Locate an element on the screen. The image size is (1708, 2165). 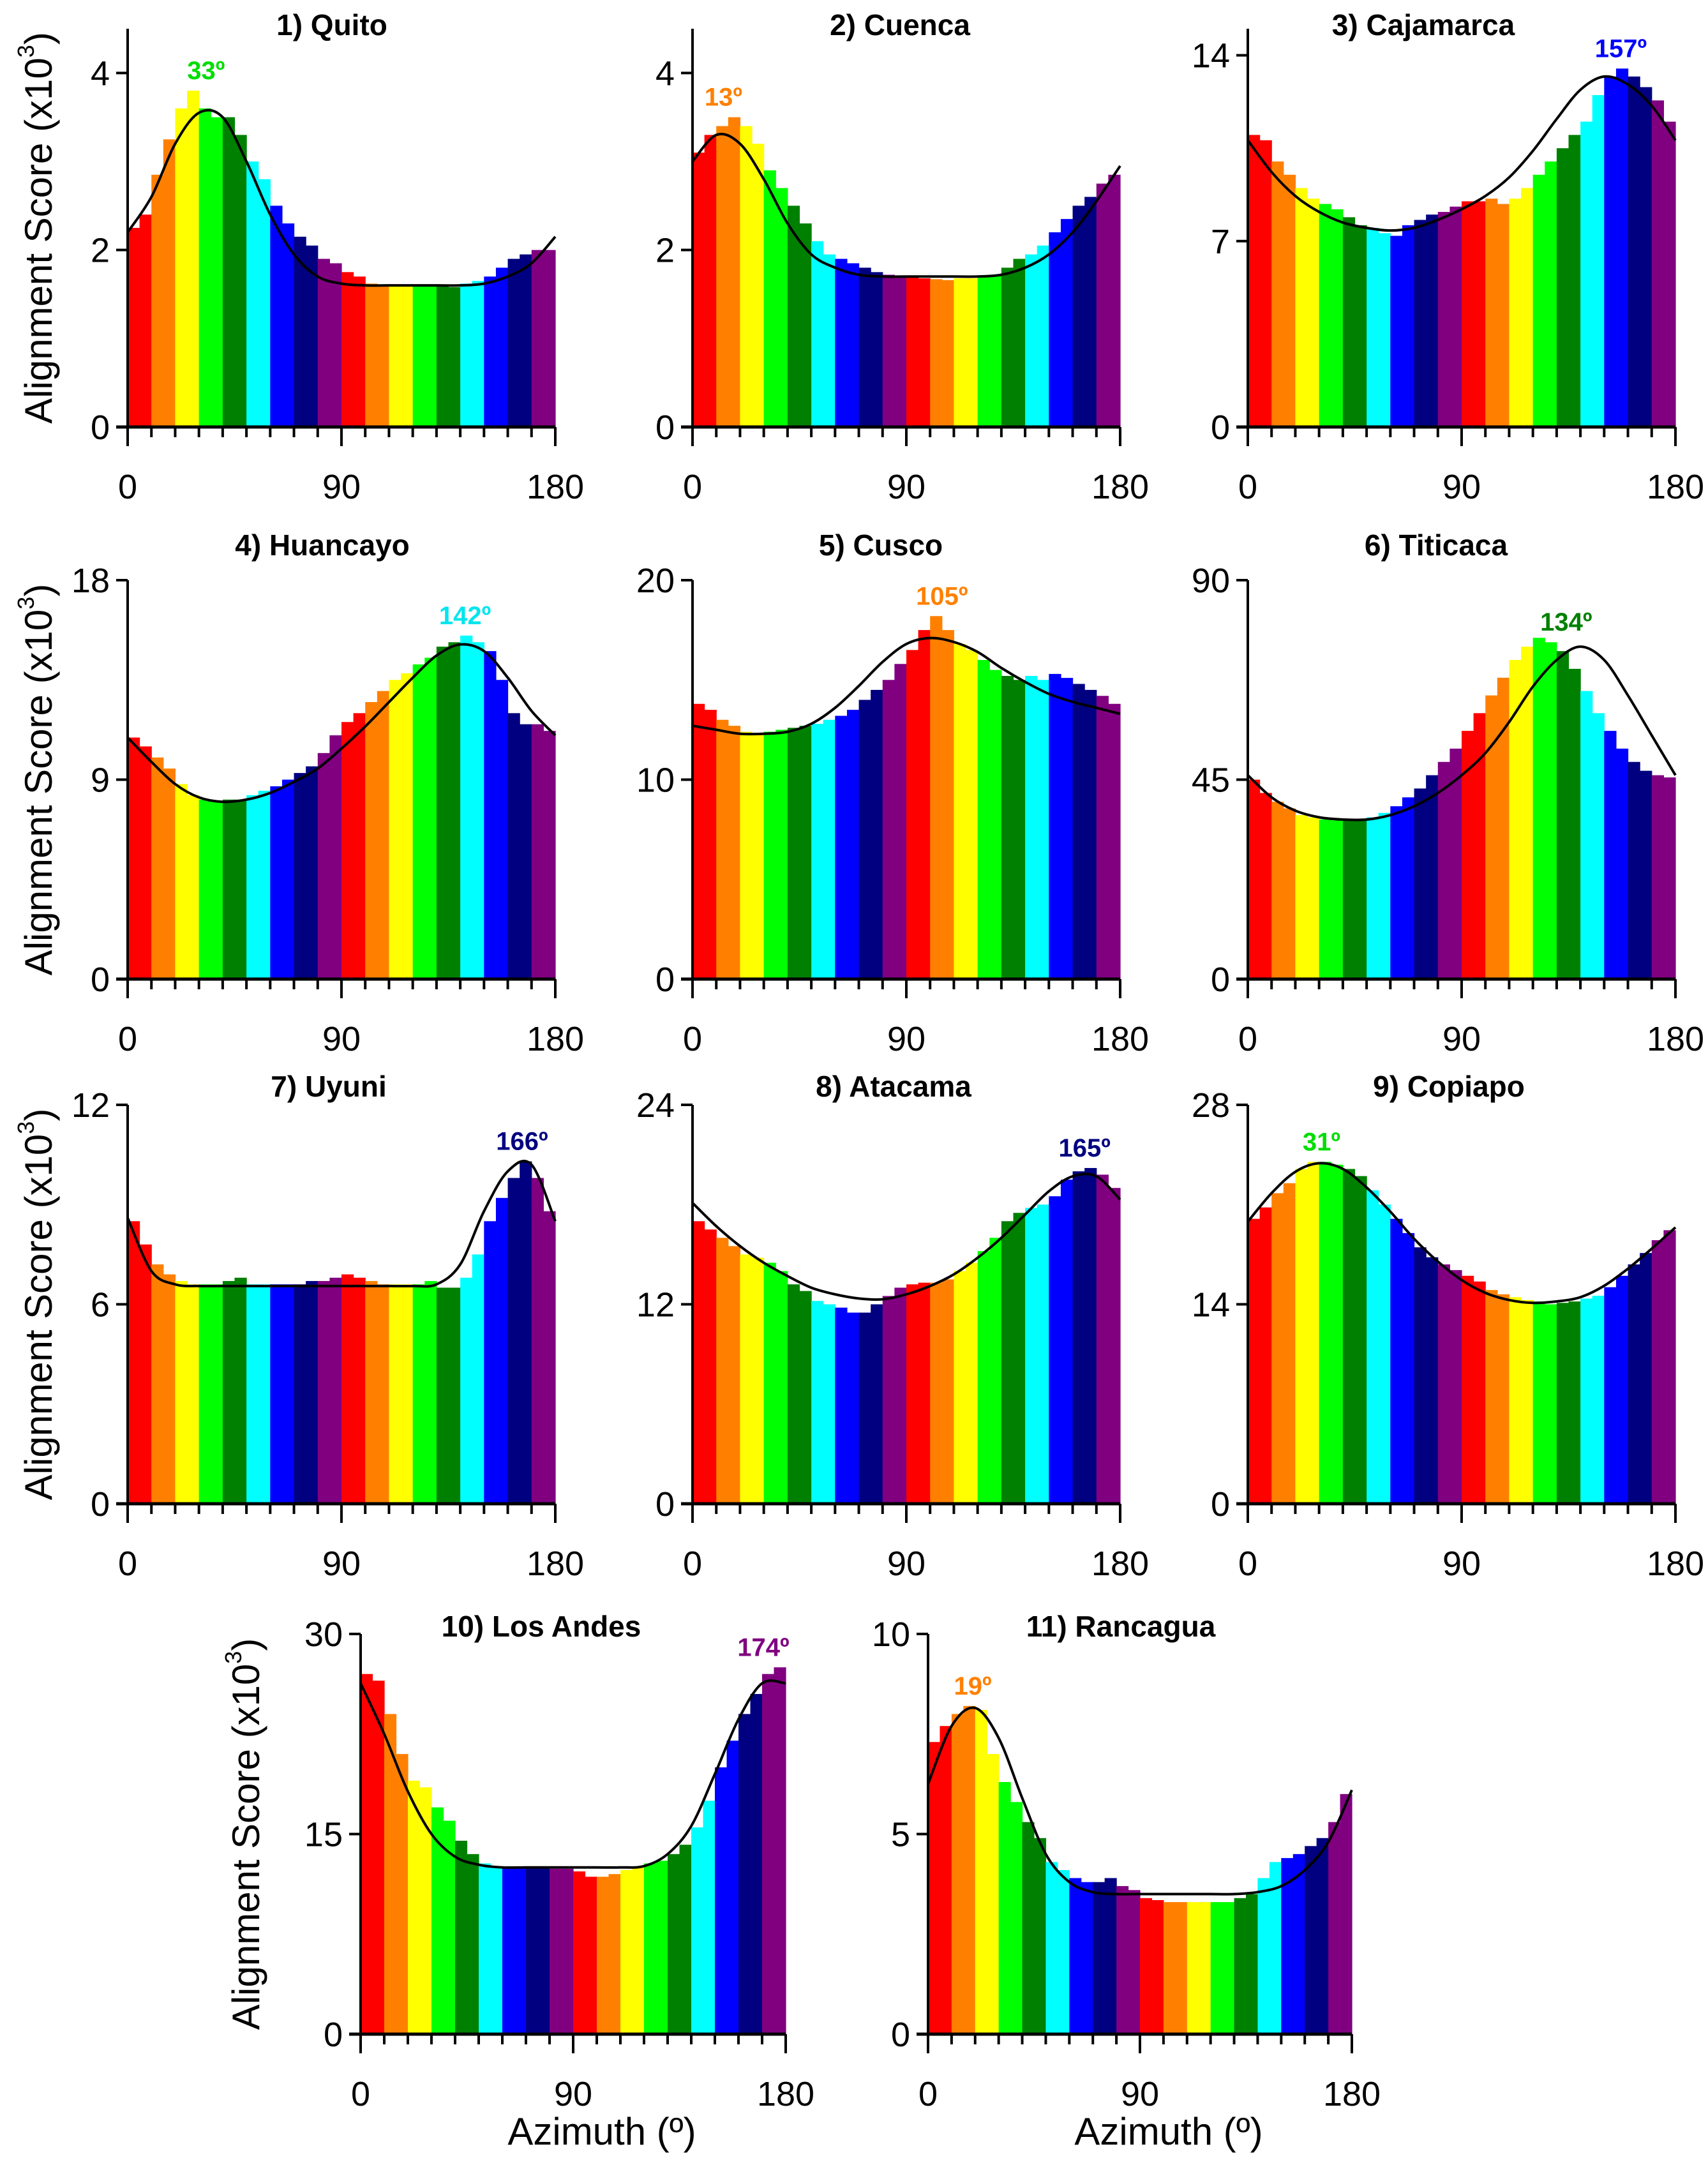
panel-title: 10) Los Andes is located at coordinates (541, 1626).